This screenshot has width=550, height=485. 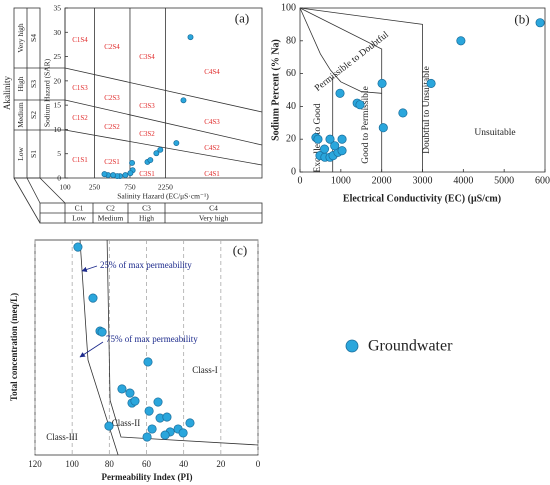 I want to click on salinity-code: C4, so click(x=213, y=208).